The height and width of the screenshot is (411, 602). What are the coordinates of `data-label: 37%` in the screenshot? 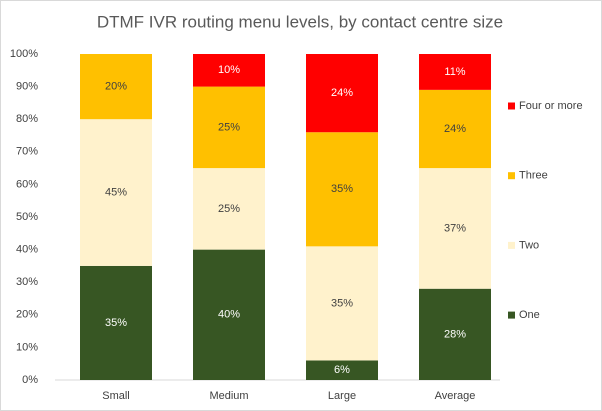 It's located at (455, 228).